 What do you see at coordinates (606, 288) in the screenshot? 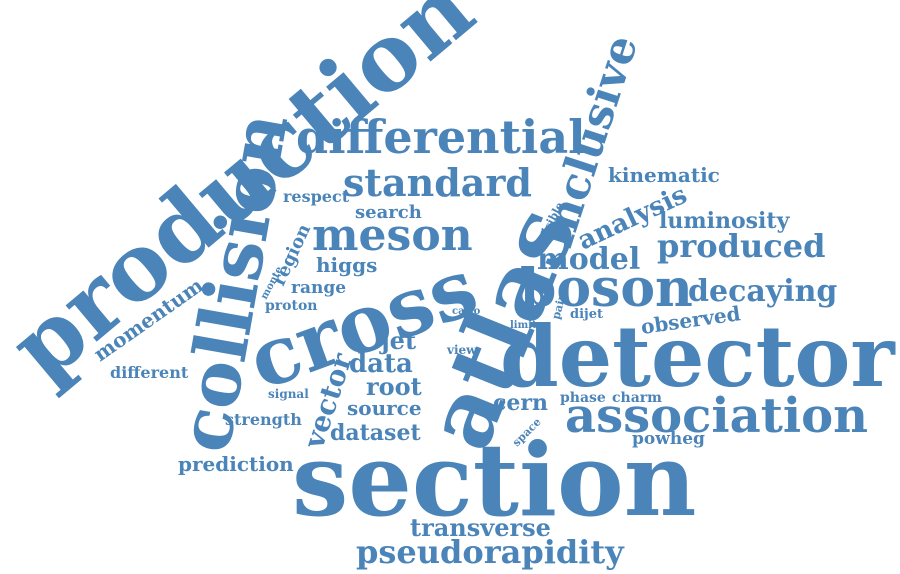
I see `word-boson: boson` at bounding box center [606, 288].